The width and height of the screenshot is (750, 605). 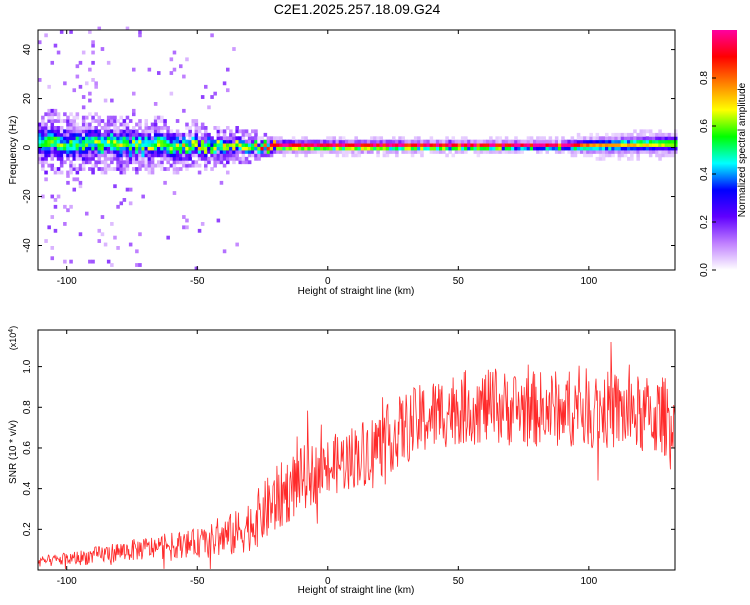 I want to click on colorbar-tick-label: 0.0, so click(x=704, y=270).